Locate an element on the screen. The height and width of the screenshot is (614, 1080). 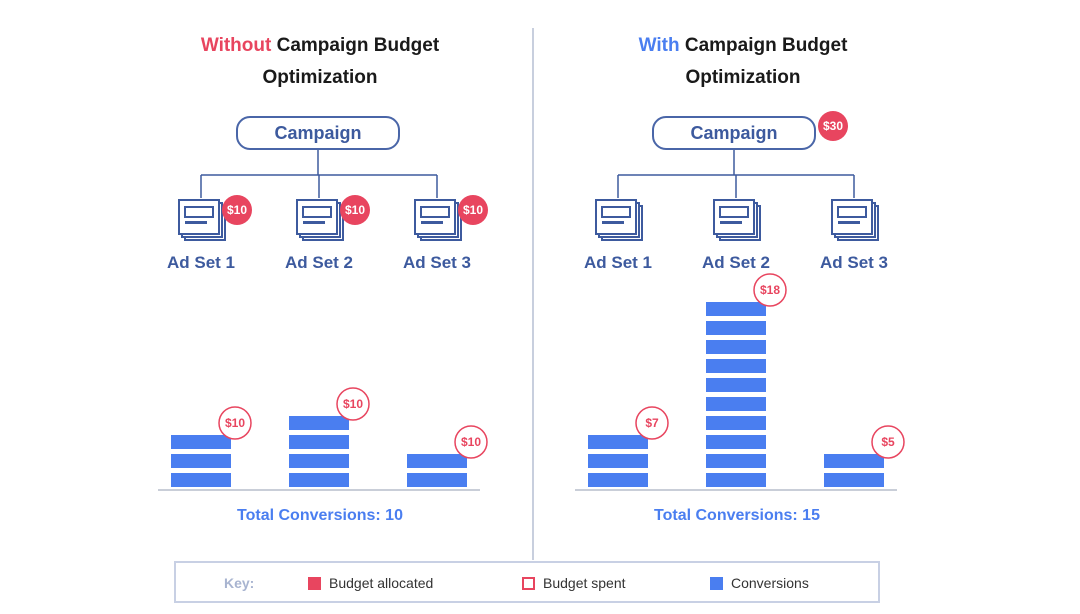
right-adset-3-label: Ad Set 3 is located at coordinates (854, 262).